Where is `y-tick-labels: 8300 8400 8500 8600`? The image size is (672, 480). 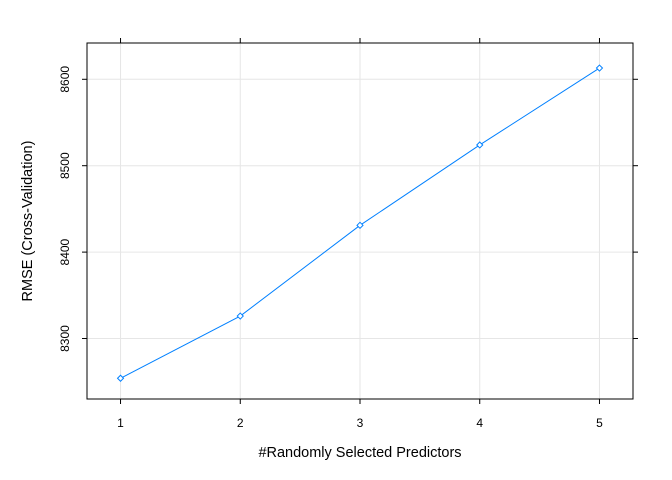 y-tick-labels: 8300 8400 8500 8600 is located at coordinates (65, 209).